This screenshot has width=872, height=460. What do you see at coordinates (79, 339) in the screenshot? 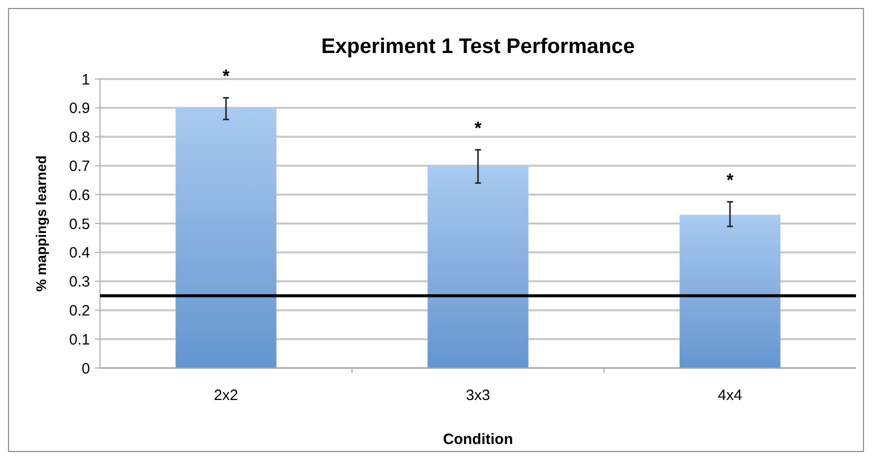
I see `y-tick-label: 0.1` at bounding box center [79, 339].